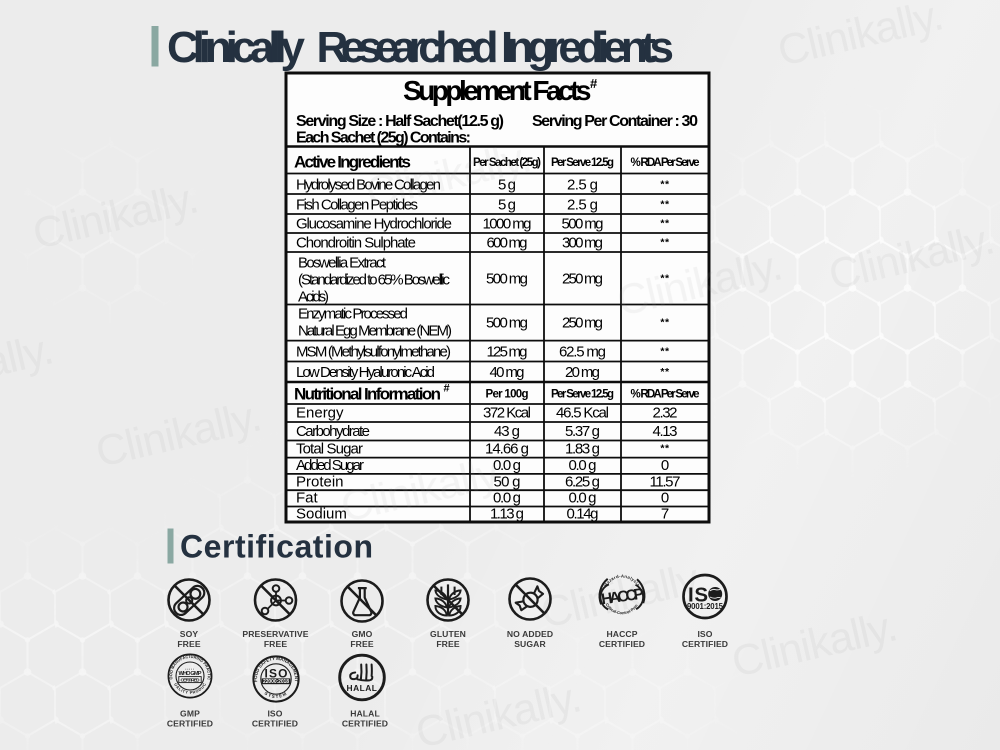 The image size is (1000, 750). I want to click on svg-text: Low Density Hyaluronic Acid, so click(365, 372).